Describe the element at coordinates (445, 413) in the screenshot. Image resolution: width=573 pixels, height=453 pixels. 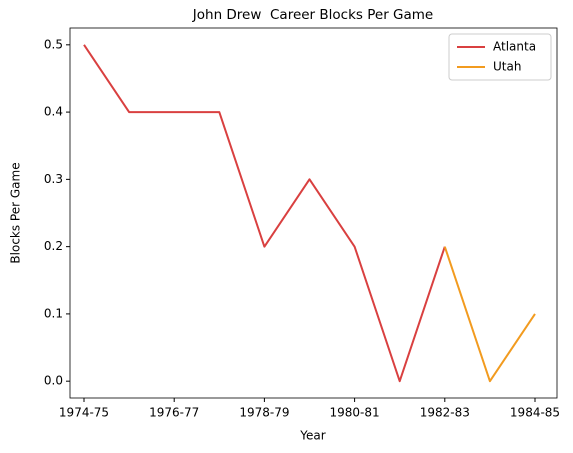
I see `x-tick-label: 1982-83` at that location.